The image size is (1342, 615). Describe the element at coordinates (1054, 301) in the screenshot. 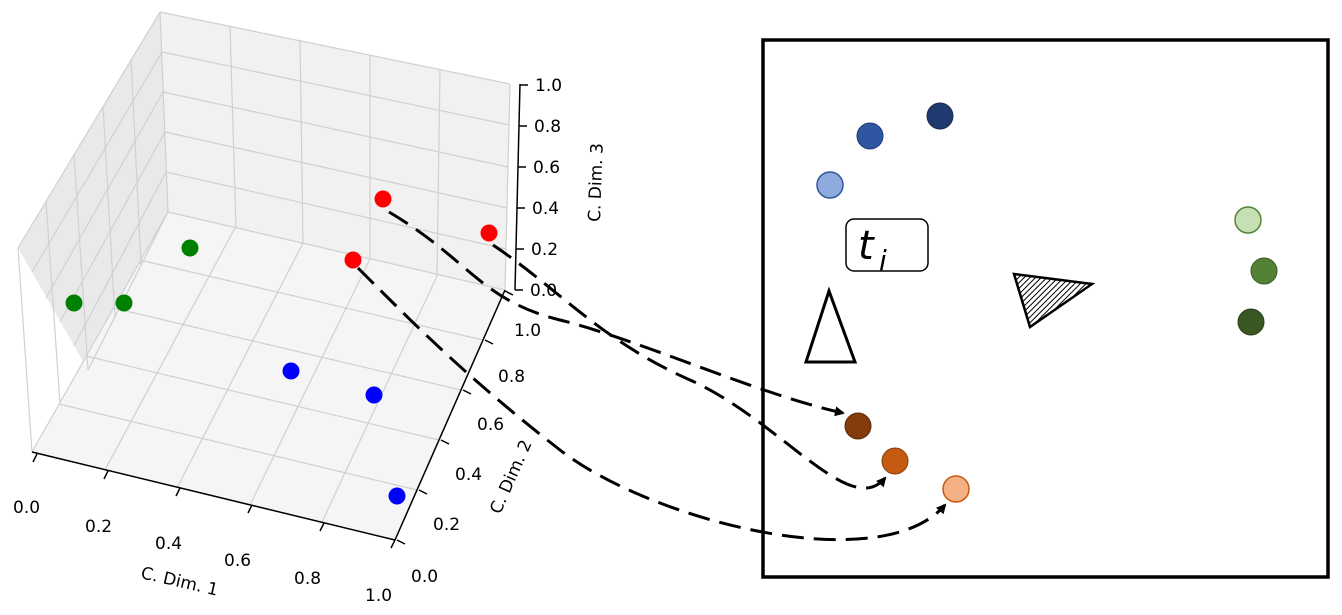

I see `triangle-hatched-icon` at that location.